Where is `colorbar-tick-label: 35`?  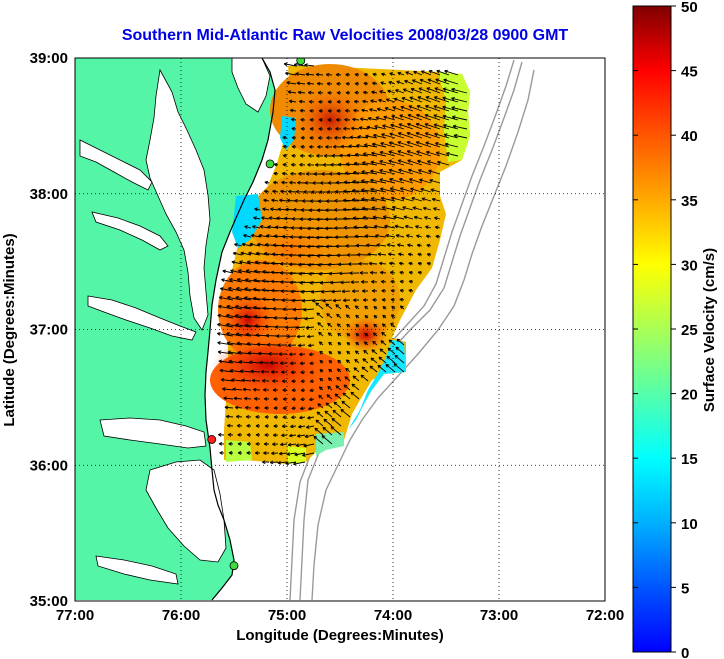 colorbar-tick-label: 35 is located at coordinates (689, 201).